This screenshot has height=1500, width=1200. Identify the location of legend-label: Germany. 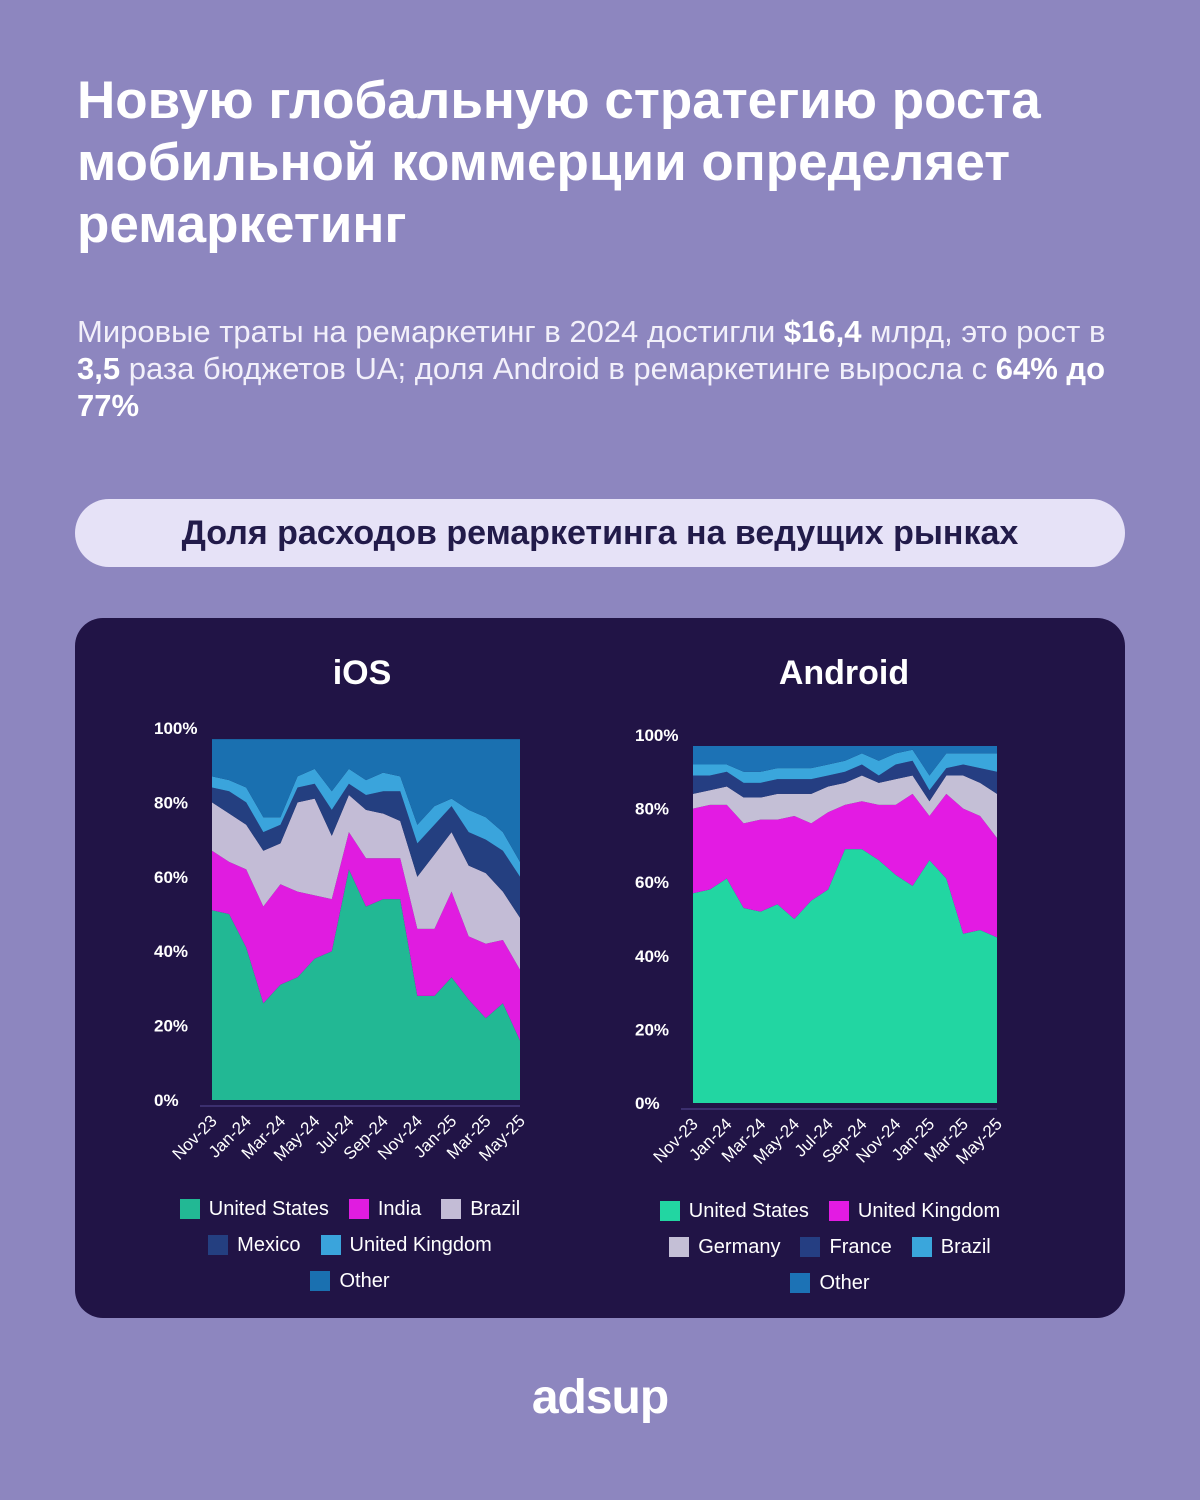
(739, 1246).